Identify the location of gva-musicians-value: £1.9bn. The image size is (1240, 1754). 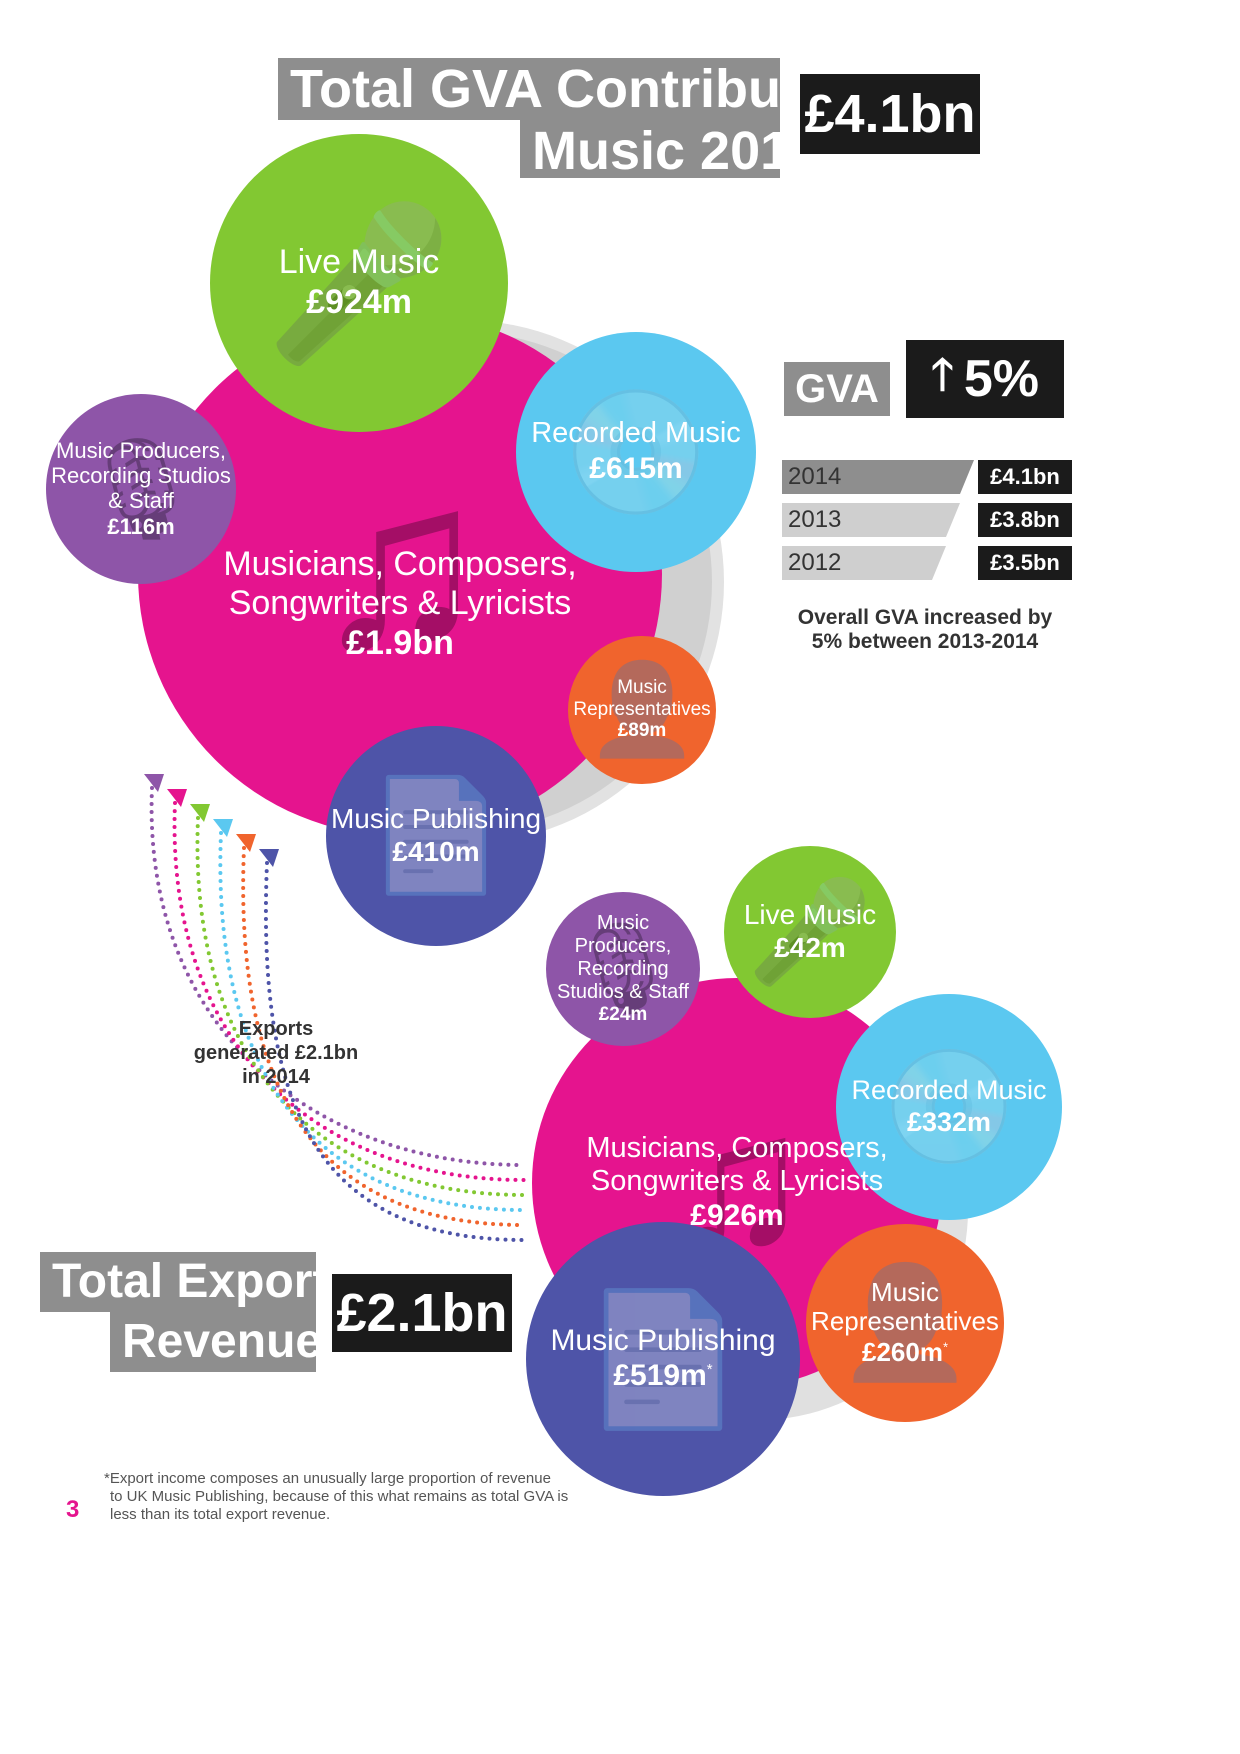
(400, 642).